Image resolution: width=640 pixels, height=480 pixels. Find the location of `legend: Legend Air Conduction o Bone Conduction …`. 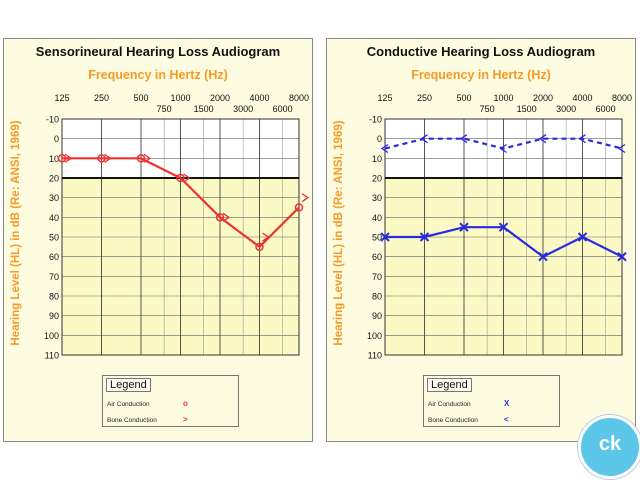

legend: Legend Air Conduction o Bone Conduction … is located at coordinates (170, 401).